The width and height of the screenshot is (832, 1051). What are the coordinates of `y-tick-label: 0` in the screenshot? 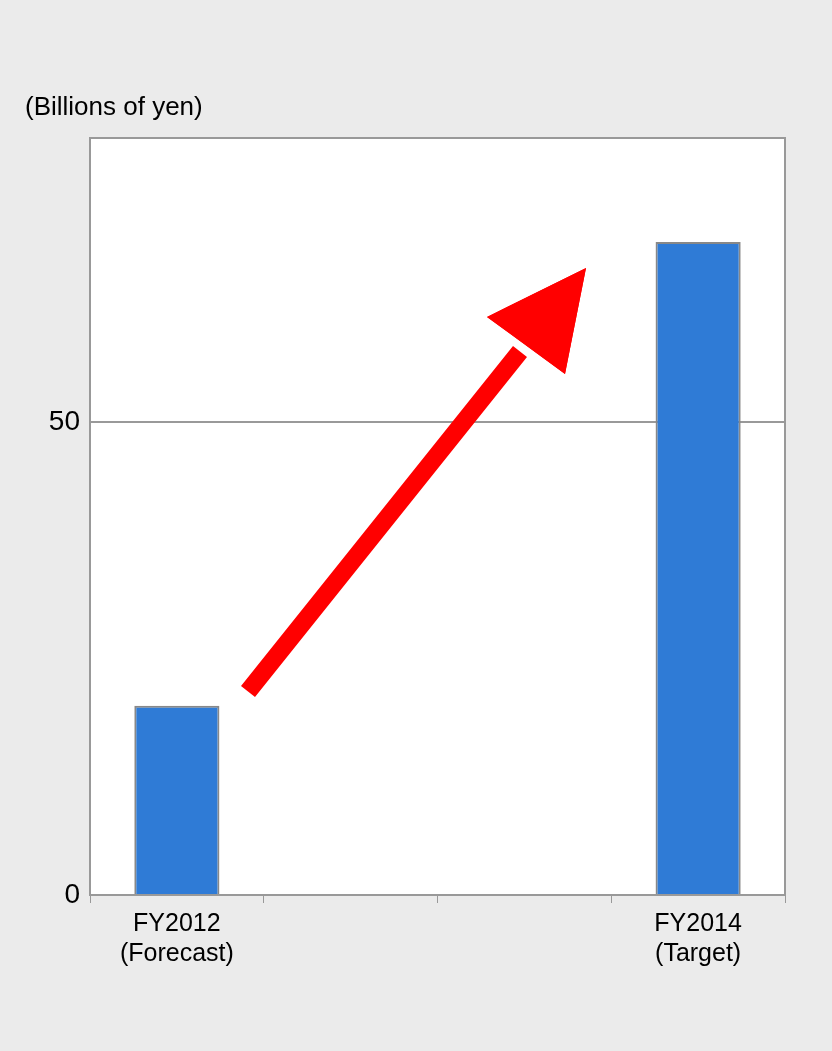 It's located at (72, 893).